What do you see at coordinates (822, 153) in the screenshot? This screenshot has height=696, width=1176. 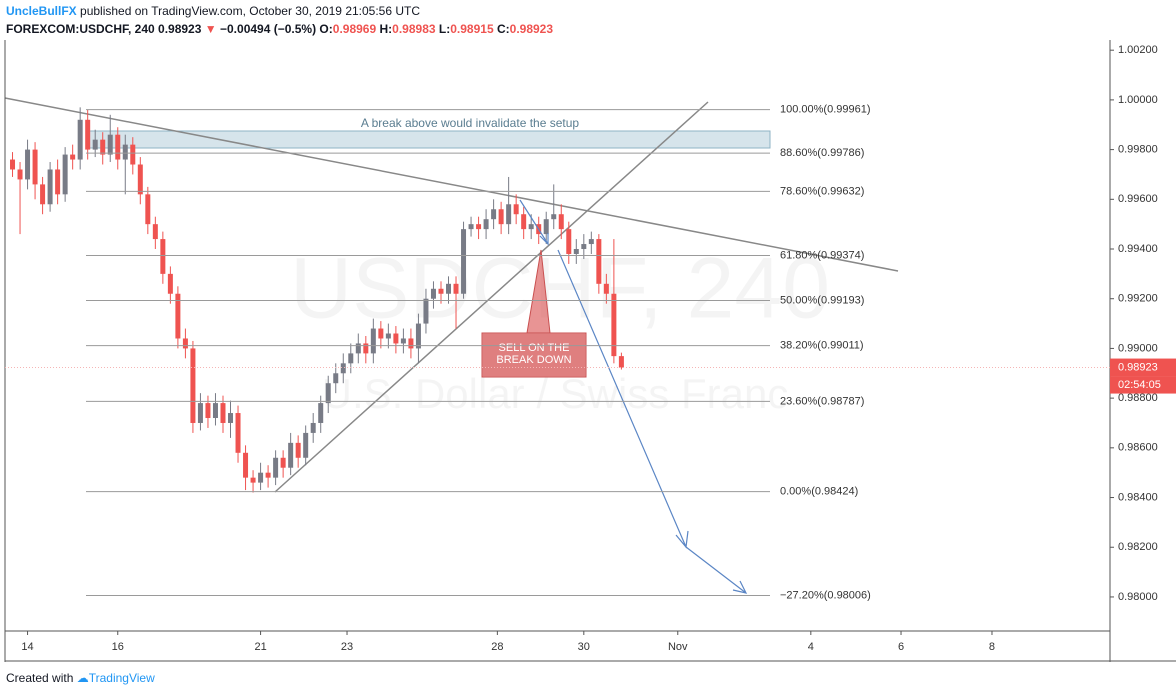 I see `fib-label: 88.60%(0.99786)` at bounding box center [822, 153].